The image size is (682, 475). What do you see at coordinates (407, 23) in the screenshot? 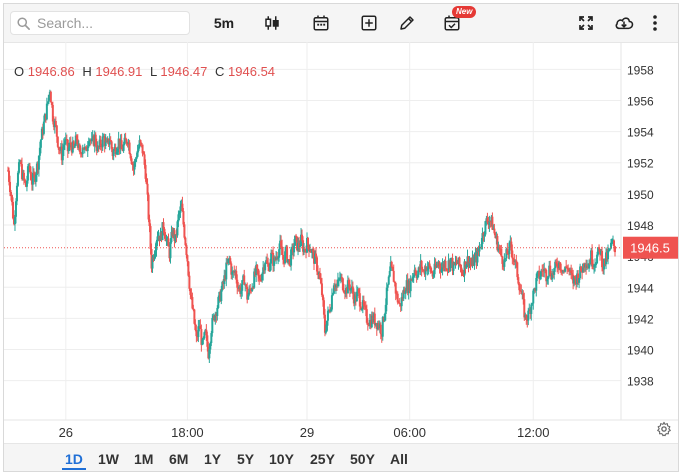
I see `draw-button` at bounding box center [407, 23].